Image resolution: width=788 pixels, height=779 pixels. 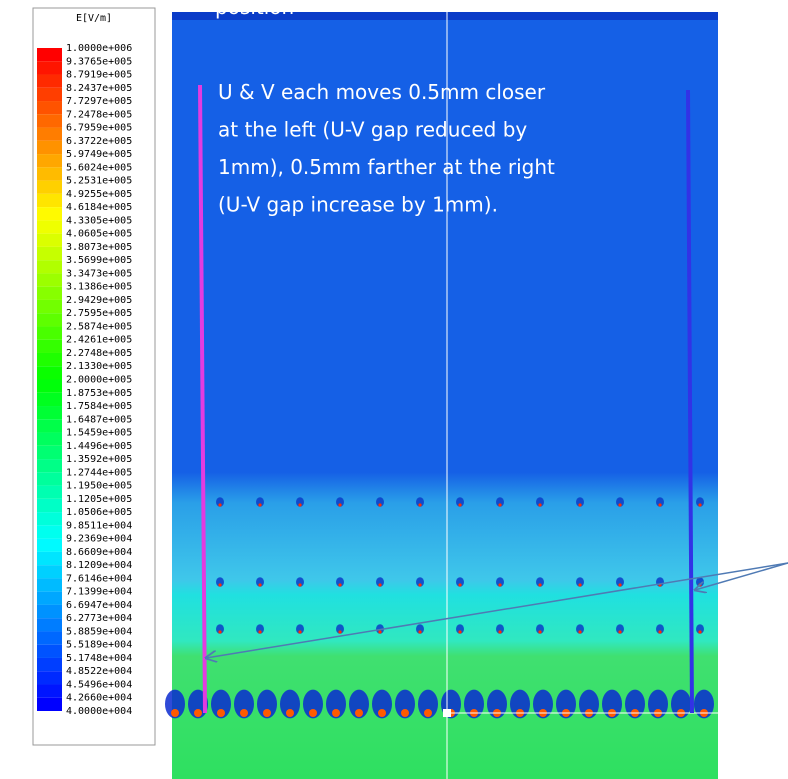 I want to click on arrow-right, so click(x=741, y=576).